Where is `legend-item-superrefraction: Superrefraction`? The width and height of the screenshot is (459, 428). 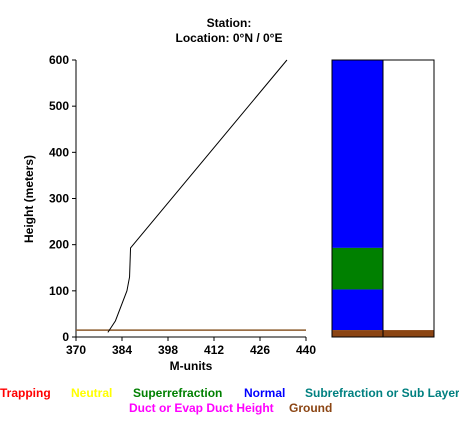 legend-item-superrefraction: Superrefraction is located at coordinates (177, 393).